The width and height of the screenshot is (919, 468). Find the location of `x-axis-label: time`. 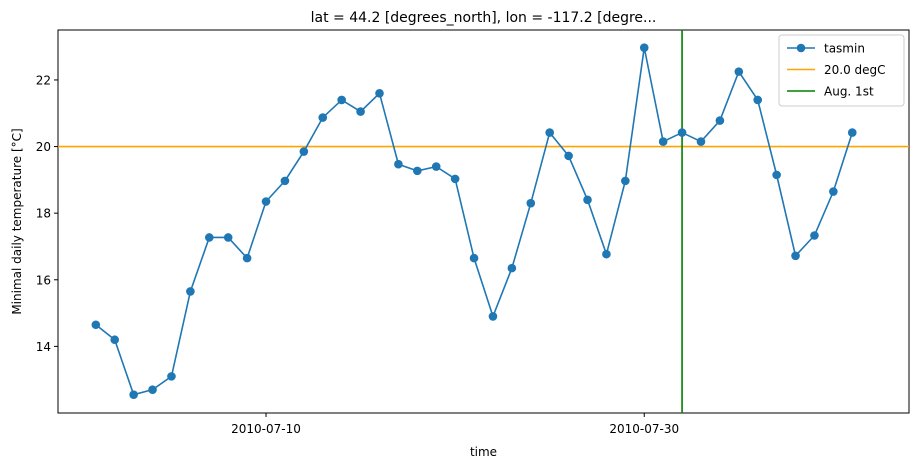

x-axis-label: time is located at coordinates (483, 452).